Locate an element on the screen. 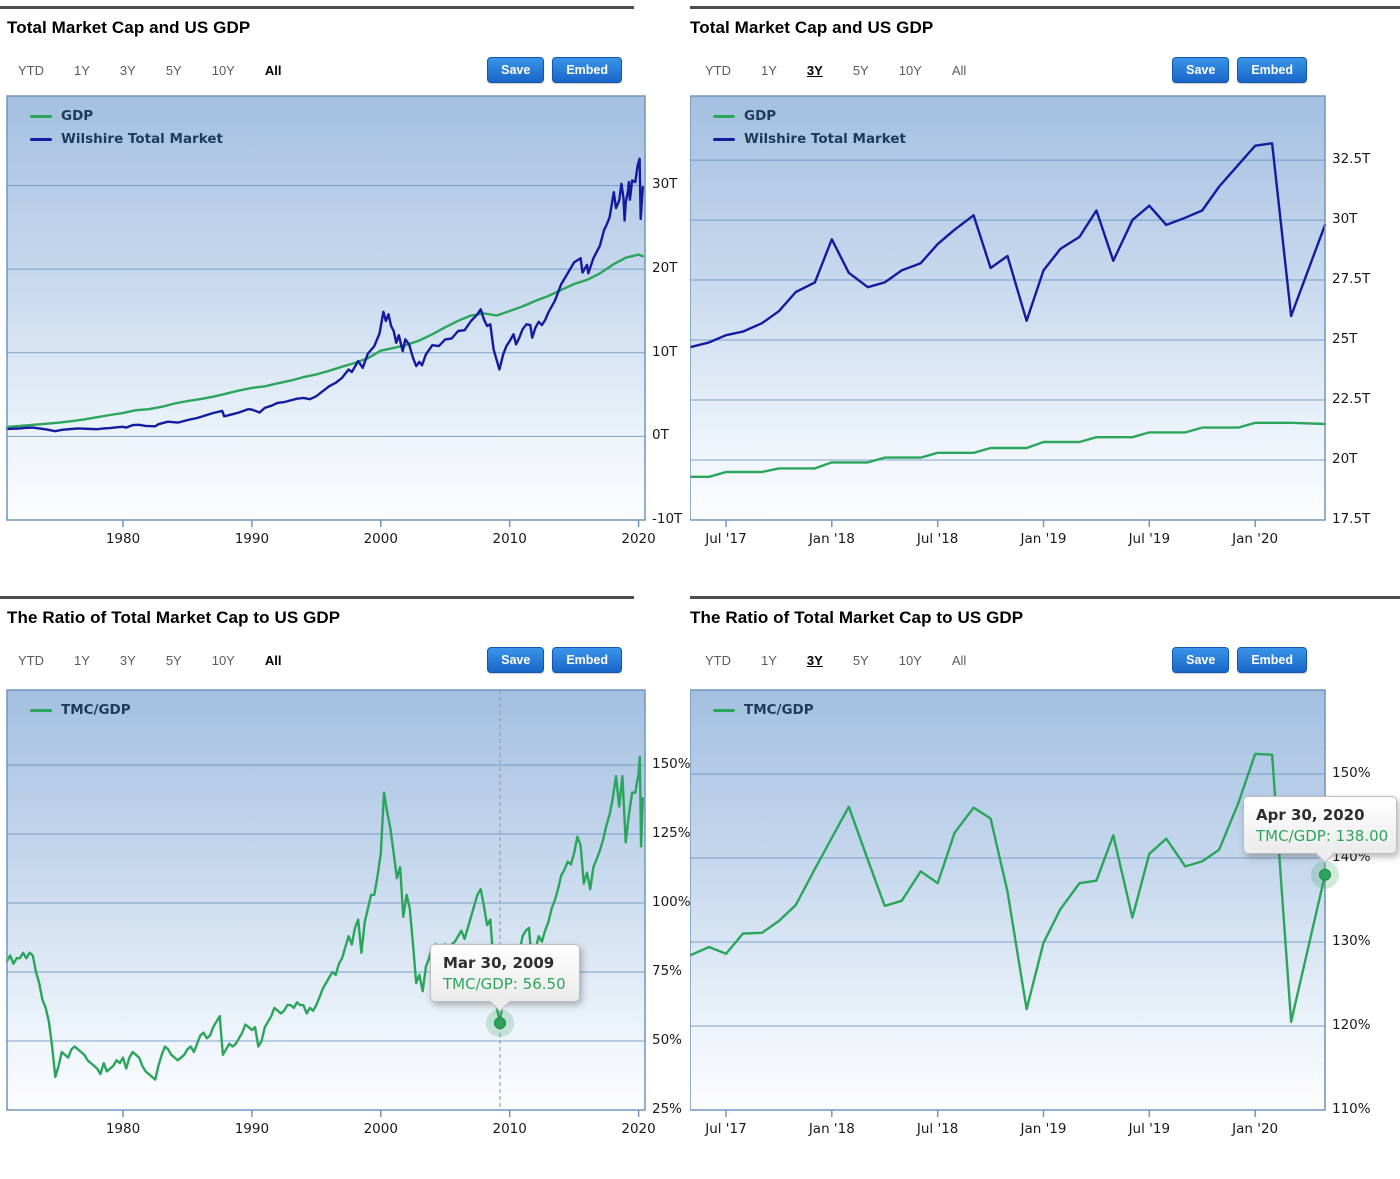  x-axis-label: 2010 is located at coordinates (509, 1129).